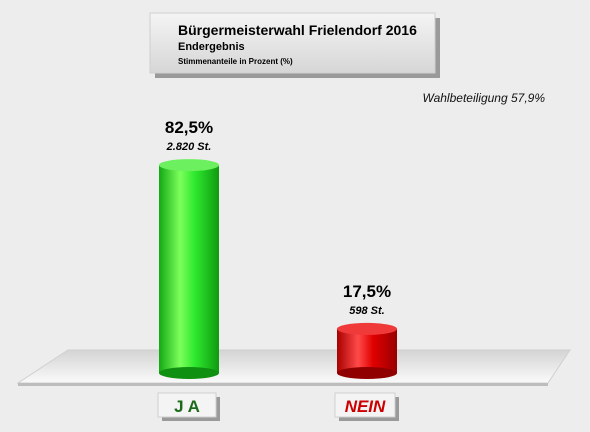  I want to click on bar-nein, so click(367, 350).